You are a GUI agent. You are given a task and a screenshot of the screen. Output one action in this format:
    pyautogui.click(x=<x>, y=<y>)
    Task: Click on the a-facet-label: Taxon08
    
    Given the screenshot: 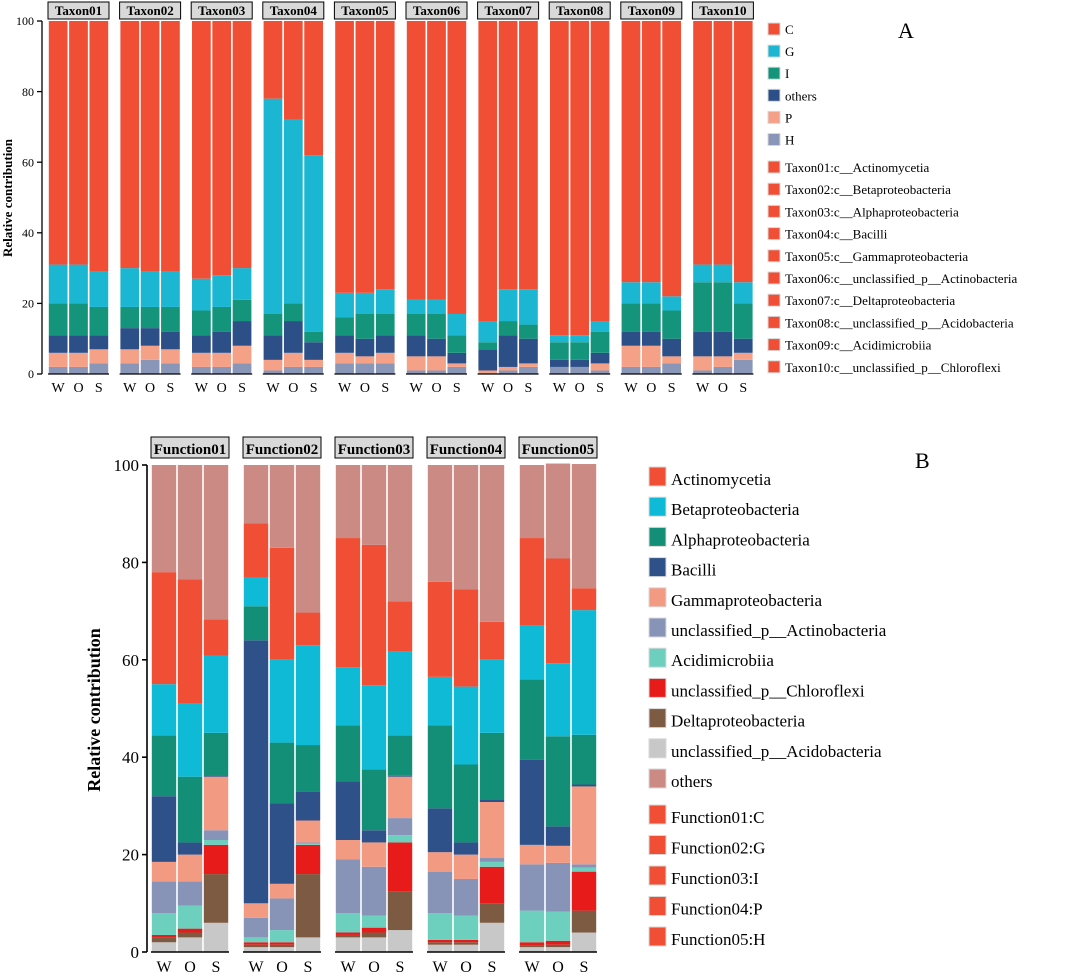 What is the action you would take?
    pyautogui.click(x=580, y=10)
    